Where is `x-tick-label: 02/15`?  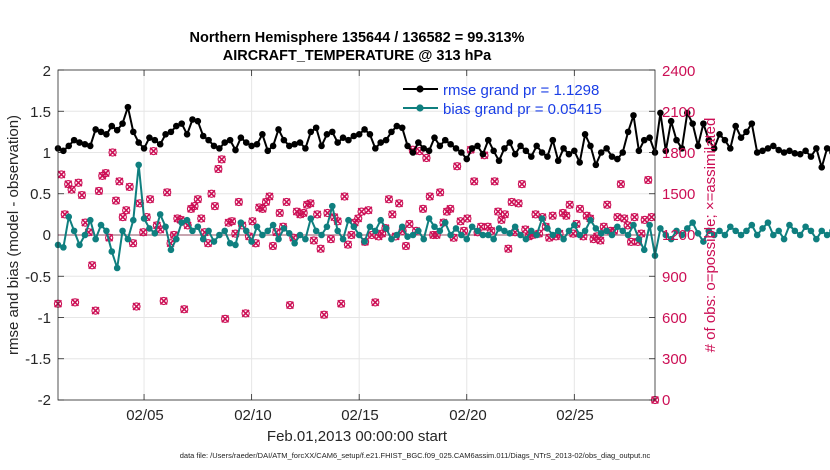
x-tick-label: 02/15 is located at coordinates (360, 415).